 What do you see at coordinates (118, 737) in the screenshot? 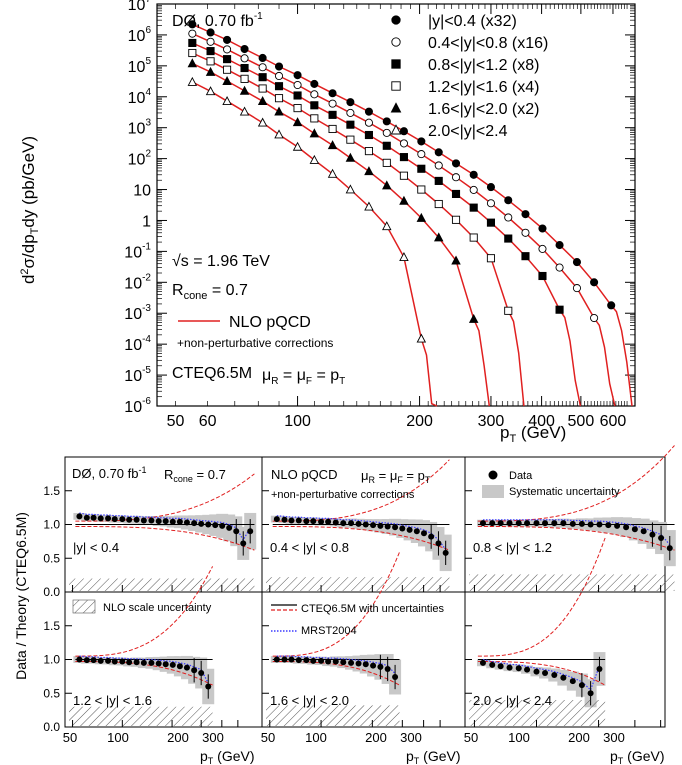
I see `ratio-x-tick-label: 100` at bounding box center [118, 737].